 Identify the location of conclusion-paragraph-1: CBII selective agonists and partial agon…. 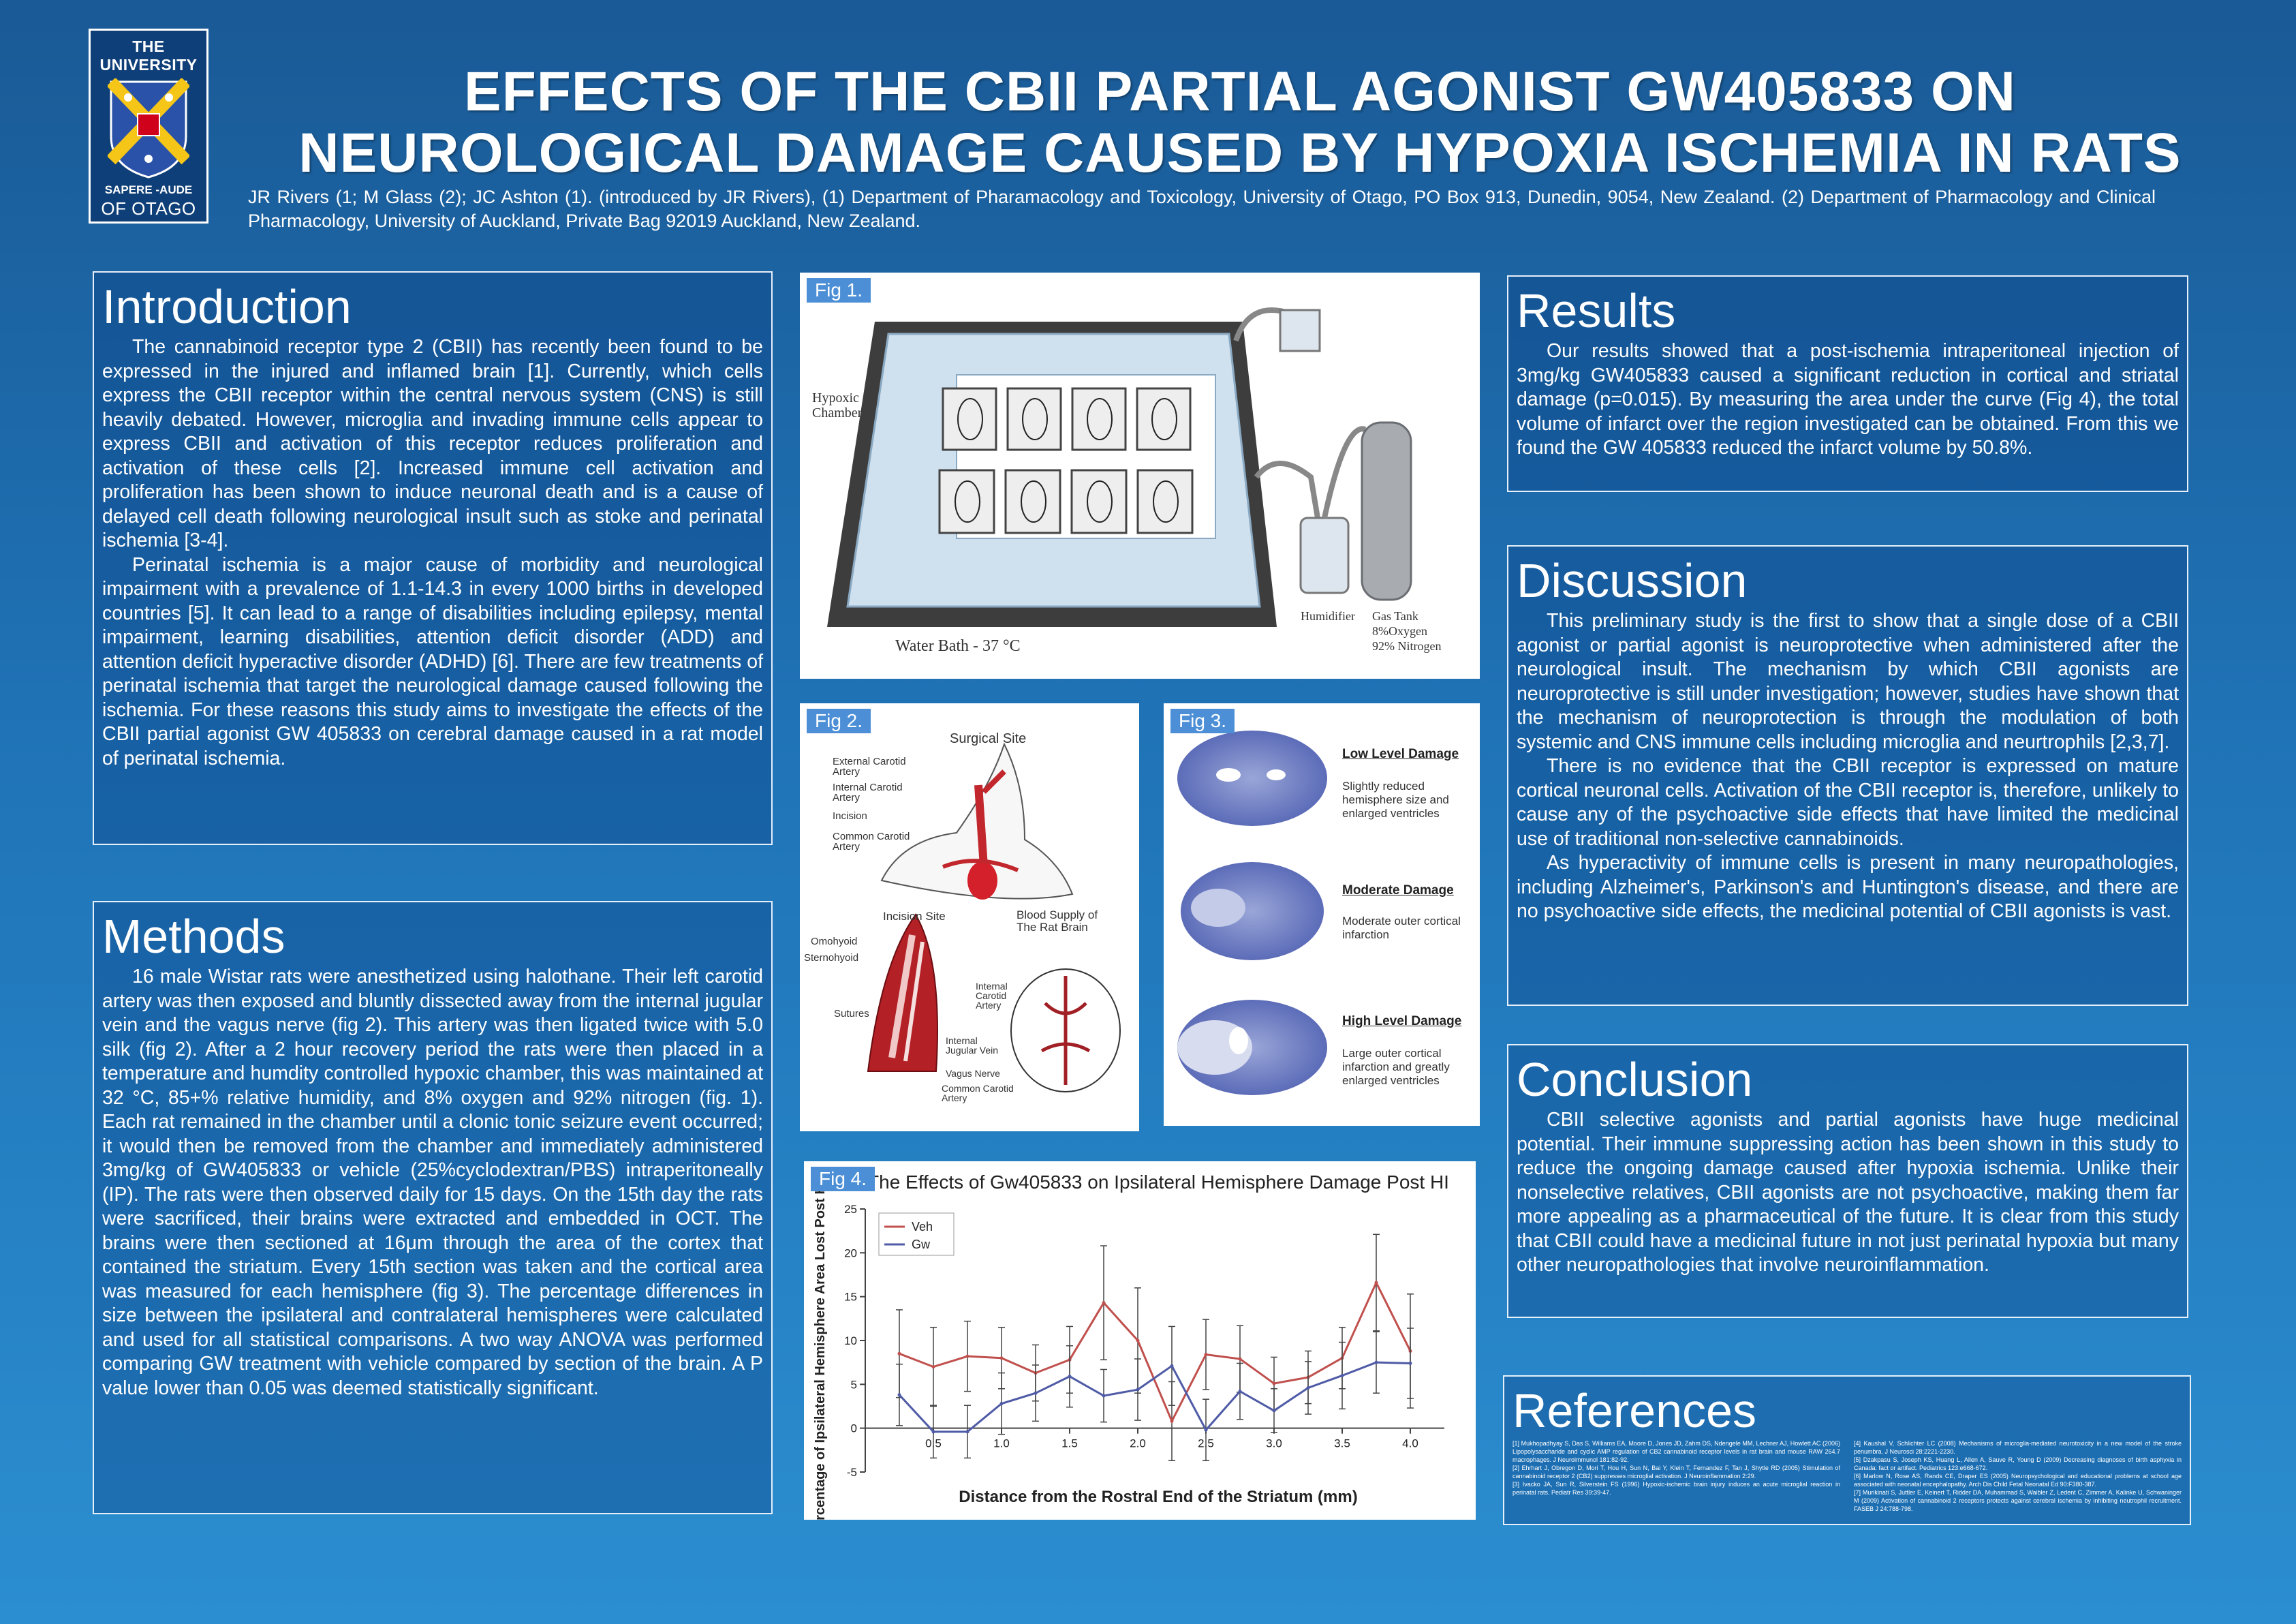
(1848, 1192).